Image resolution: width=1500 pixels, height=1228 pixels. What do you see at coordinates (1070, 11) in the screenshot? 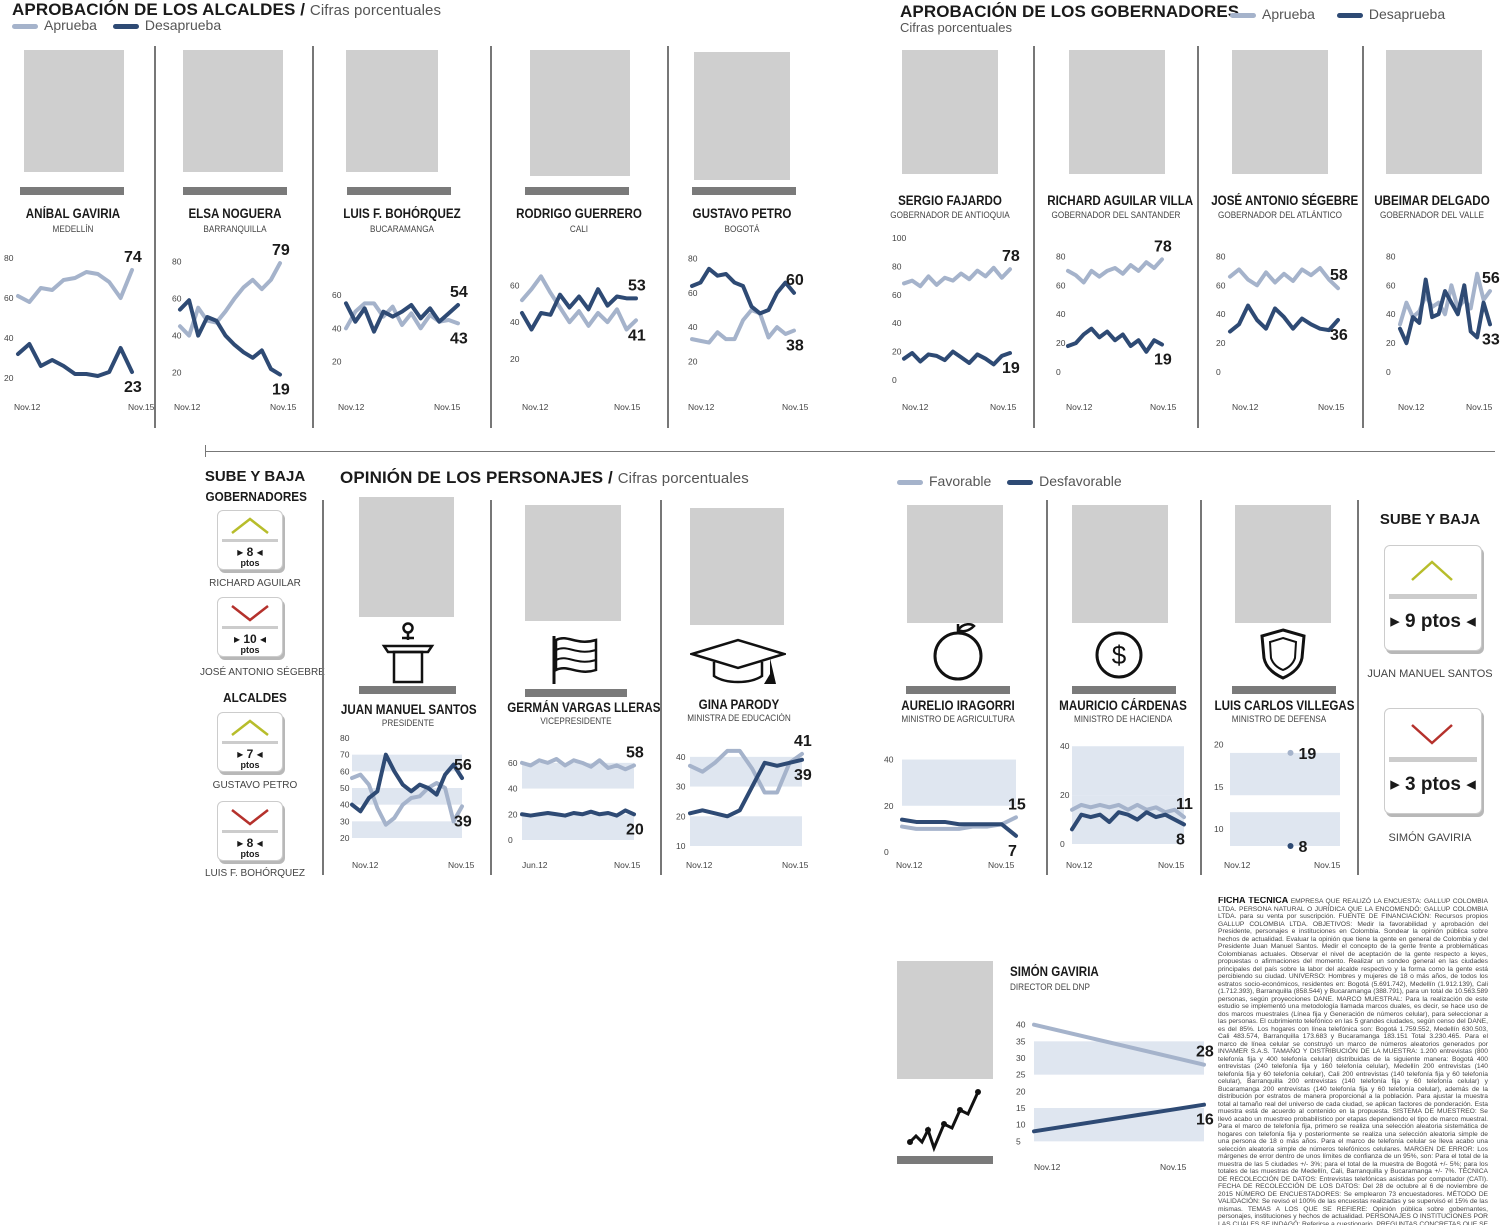
I see `gobernadores-title: APROBACIÓN DE LOS GOBERNADORES` at bounding box center [1070, 11].